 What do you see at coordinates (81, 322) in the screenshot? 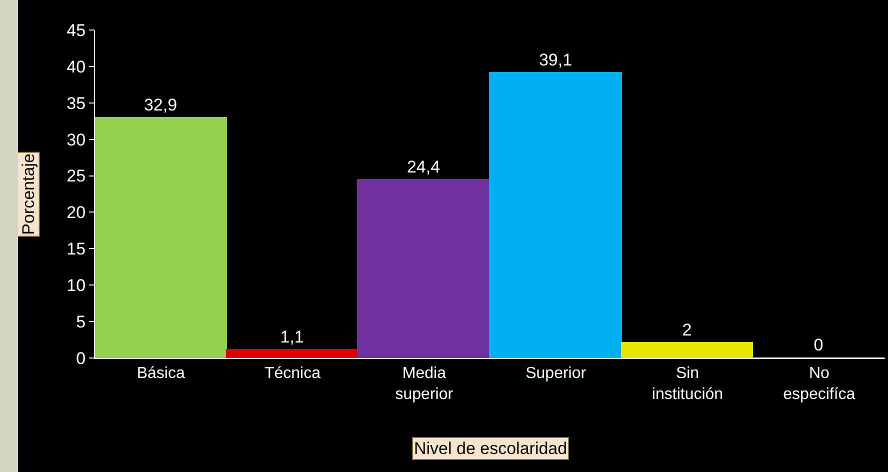
I see `y-tick-label: 5` at bounding box center [81, 322].